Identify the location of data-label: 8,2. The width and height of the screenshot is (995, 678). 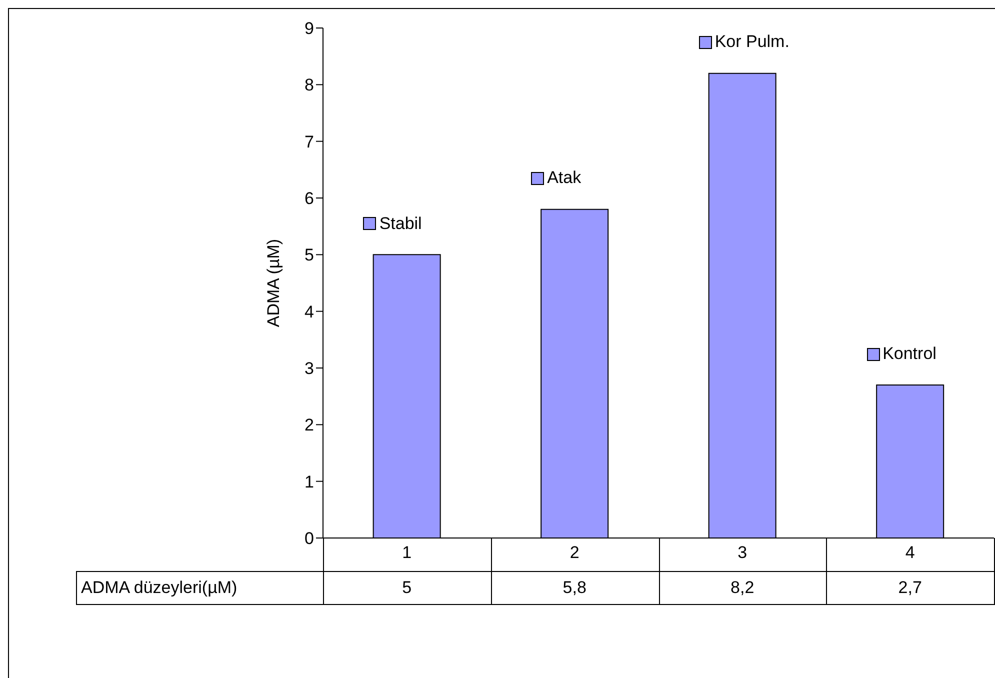
(743, 588).